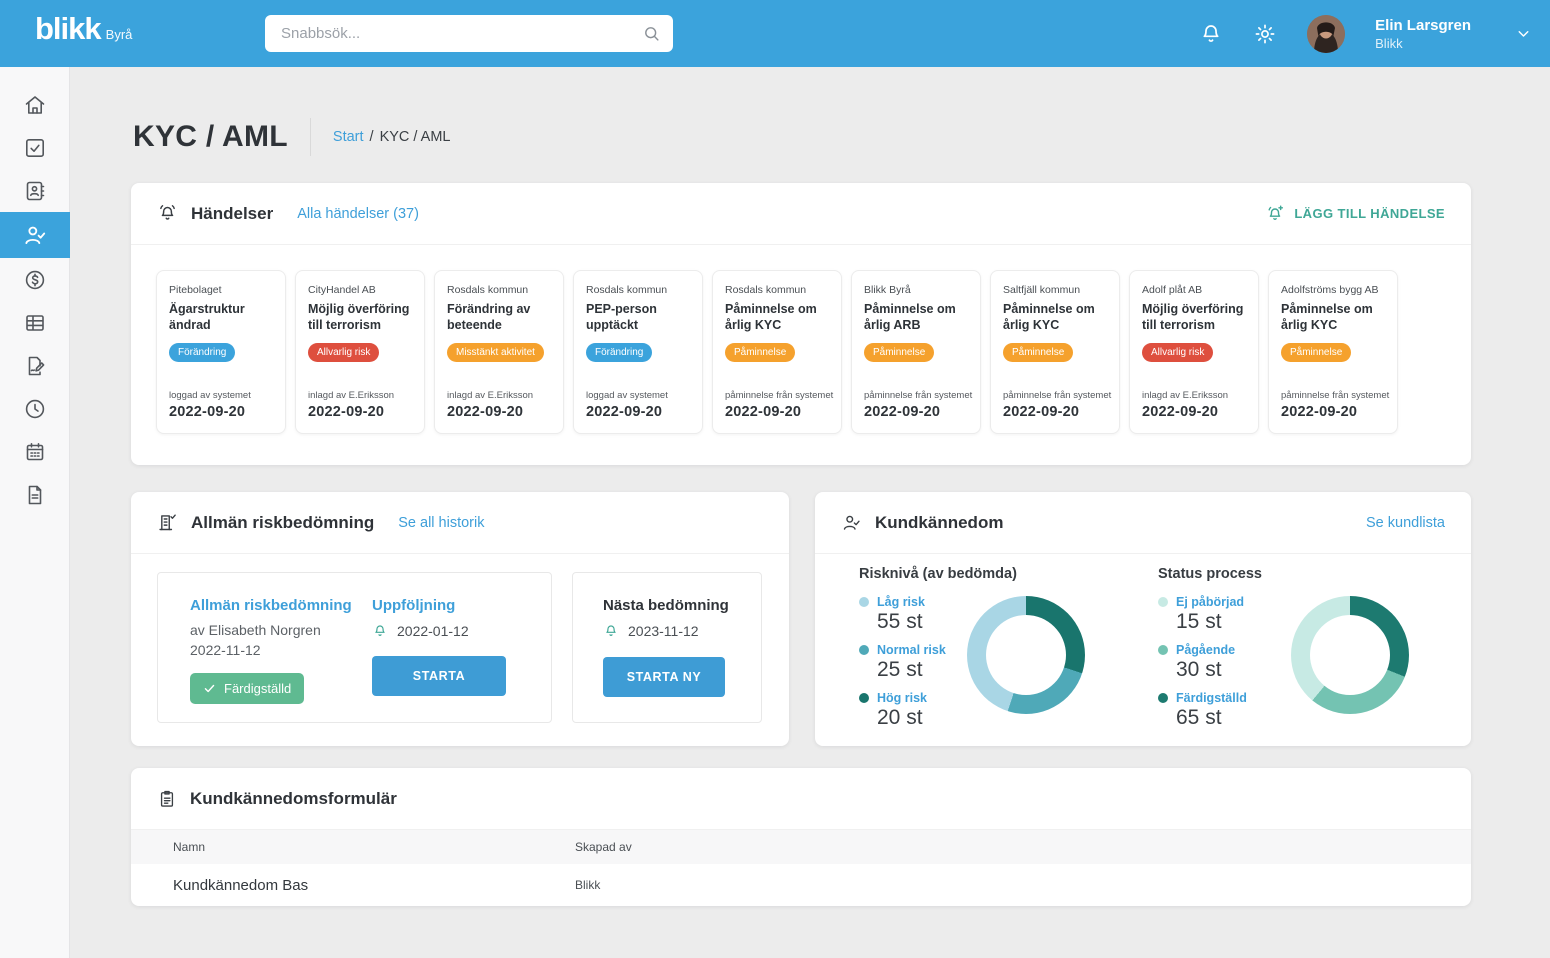  What do you see at coordinates (938, 710) in the screenshot?
I see `legend-item: Hög risk 20 st` at bounding box center [938, 710].